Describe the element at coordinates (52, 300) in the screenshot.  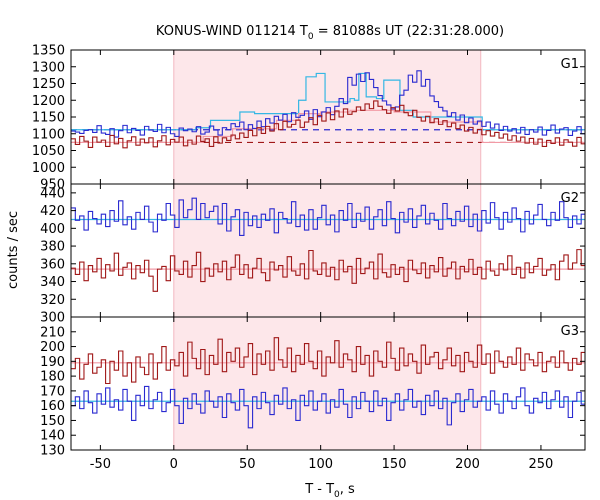
I see `y-tick-label: 320` at that location.